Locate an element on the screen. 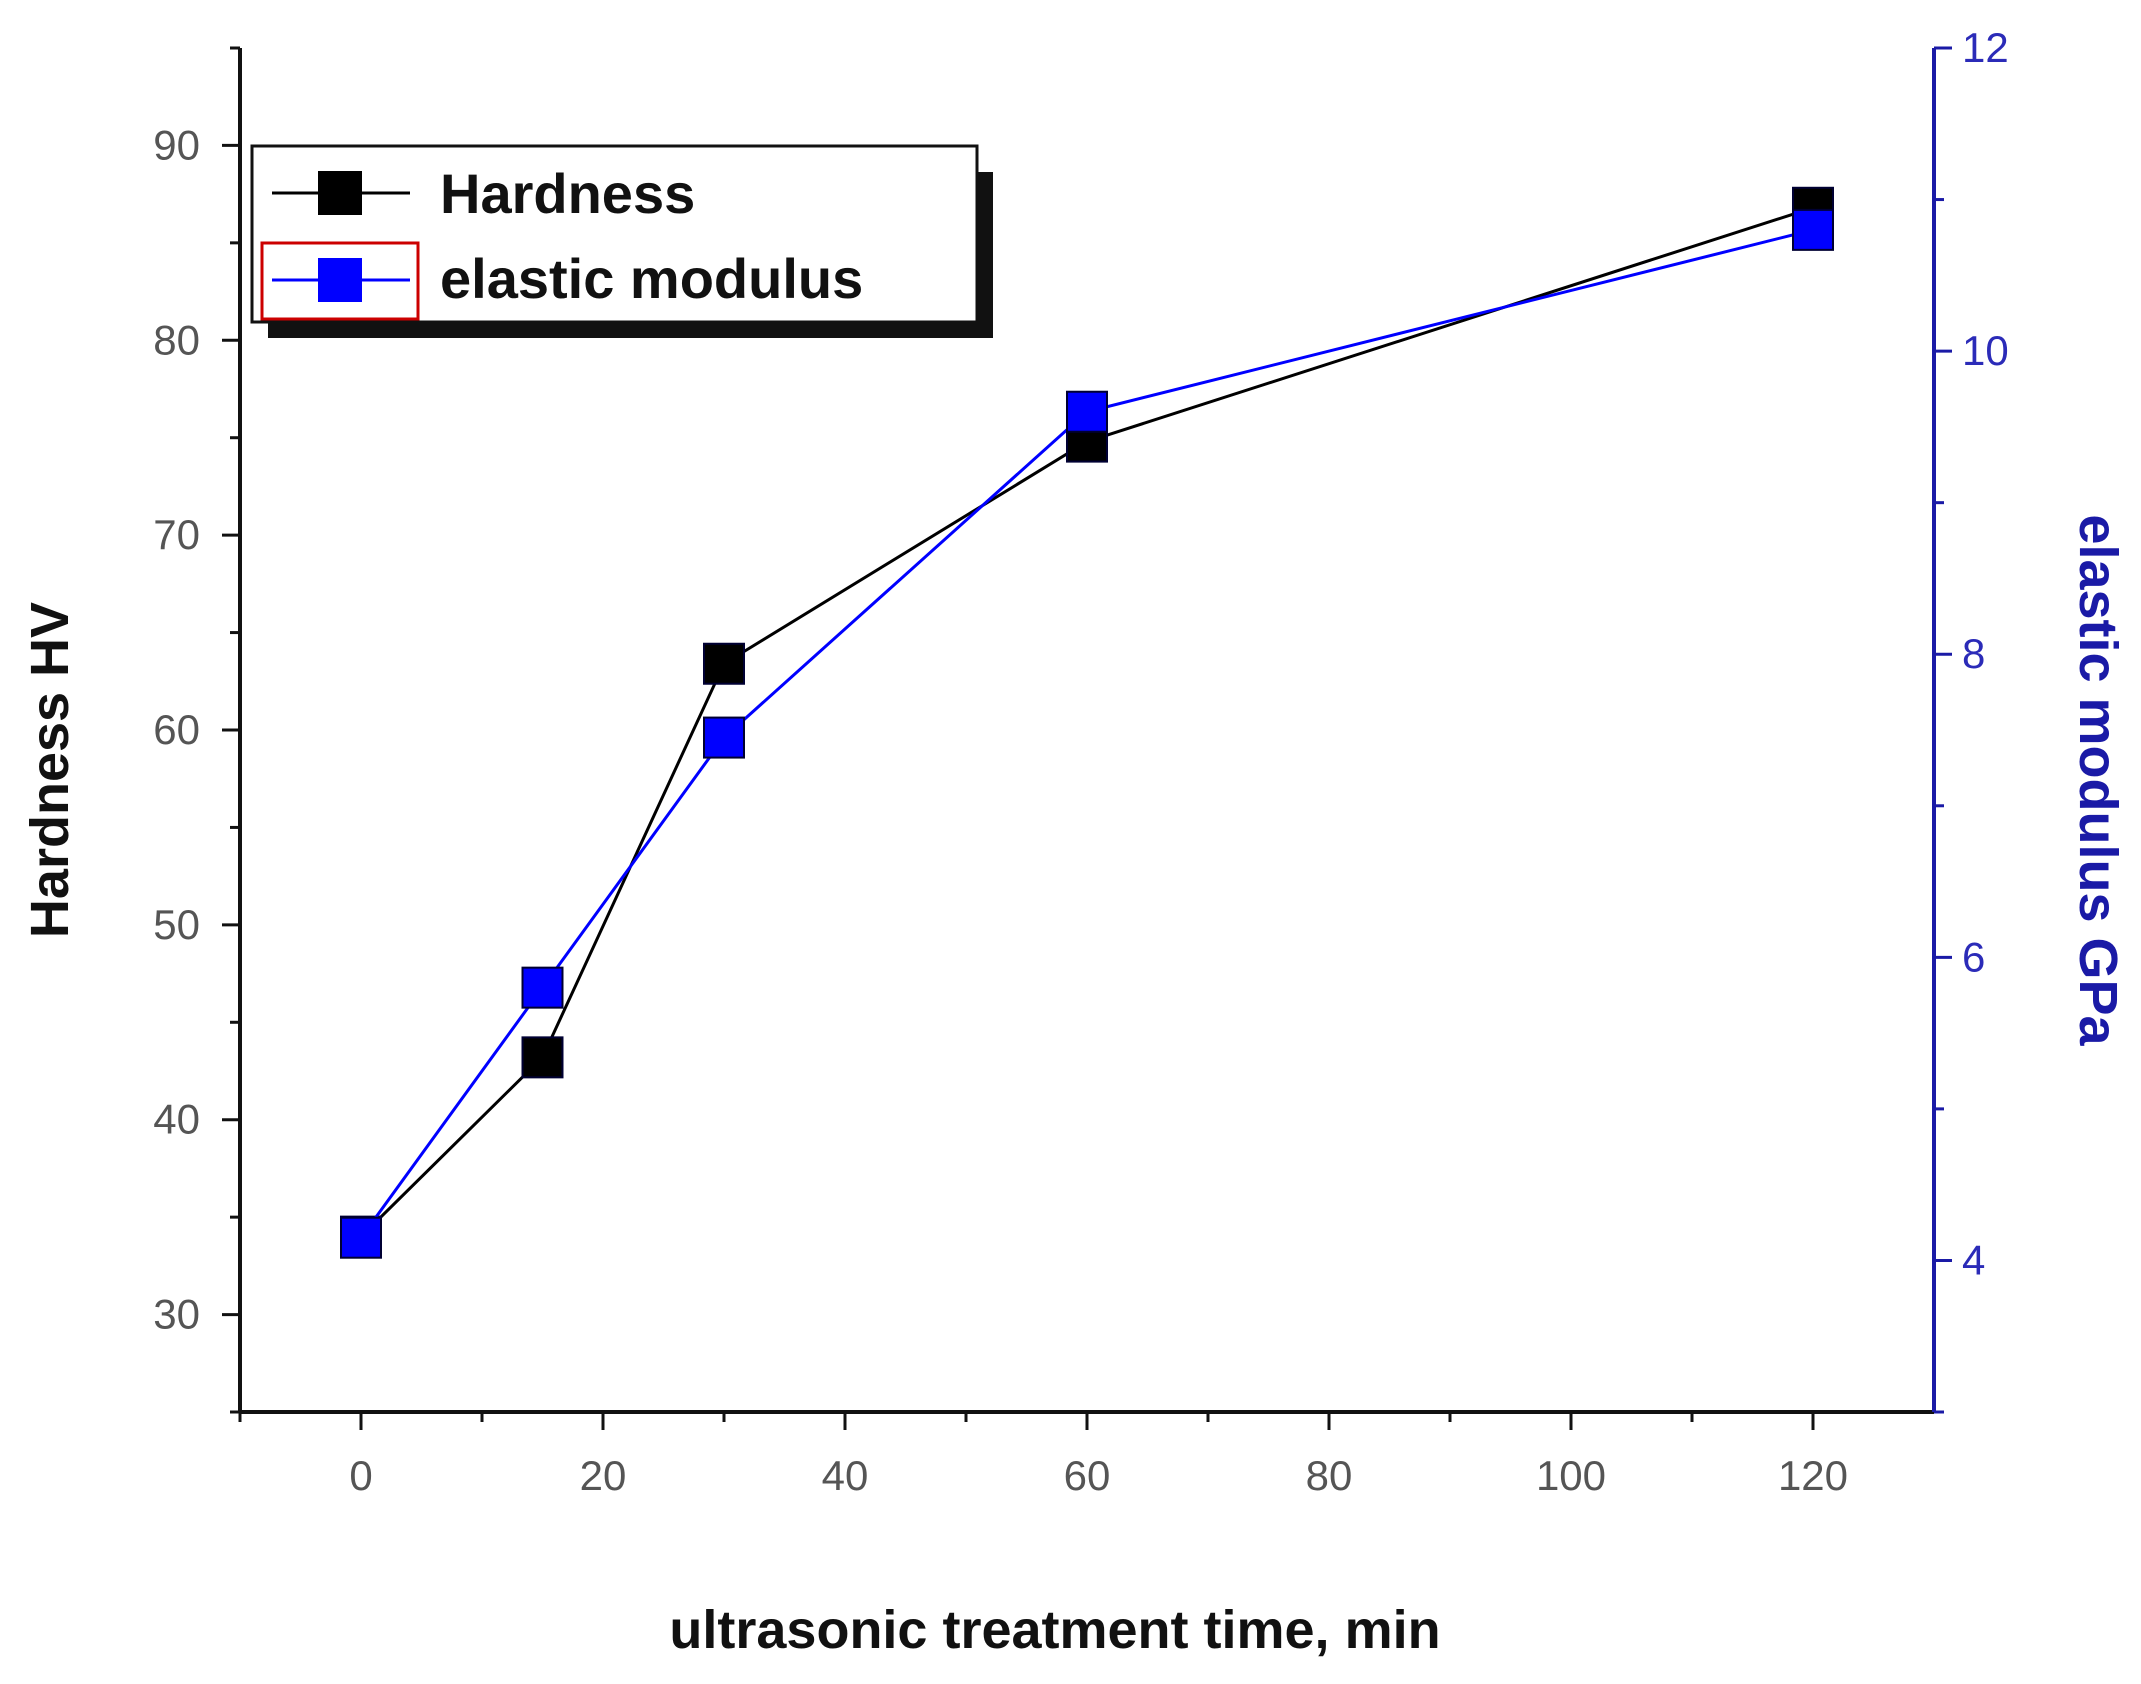 This screenshot has height=1684, width=2141. legend-modulus-marker is located at coordinates (340, 280).